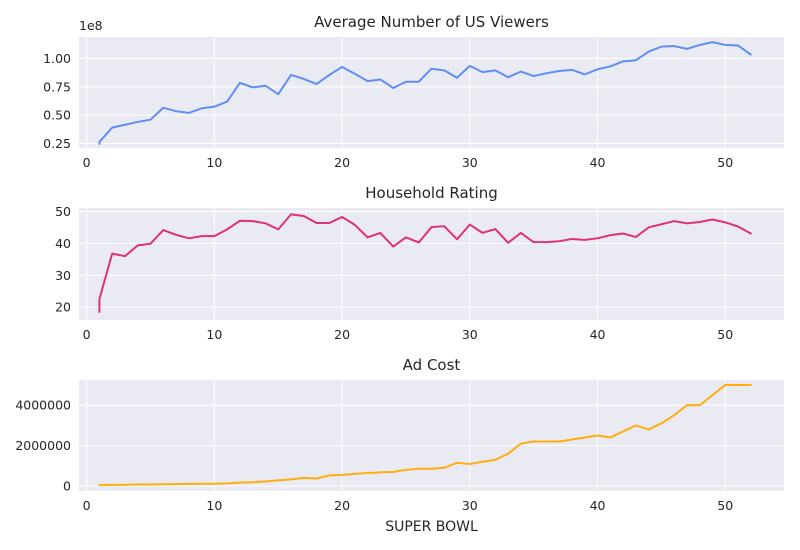  I want to click on y-offset-label: 1e8, so click(91, 25).